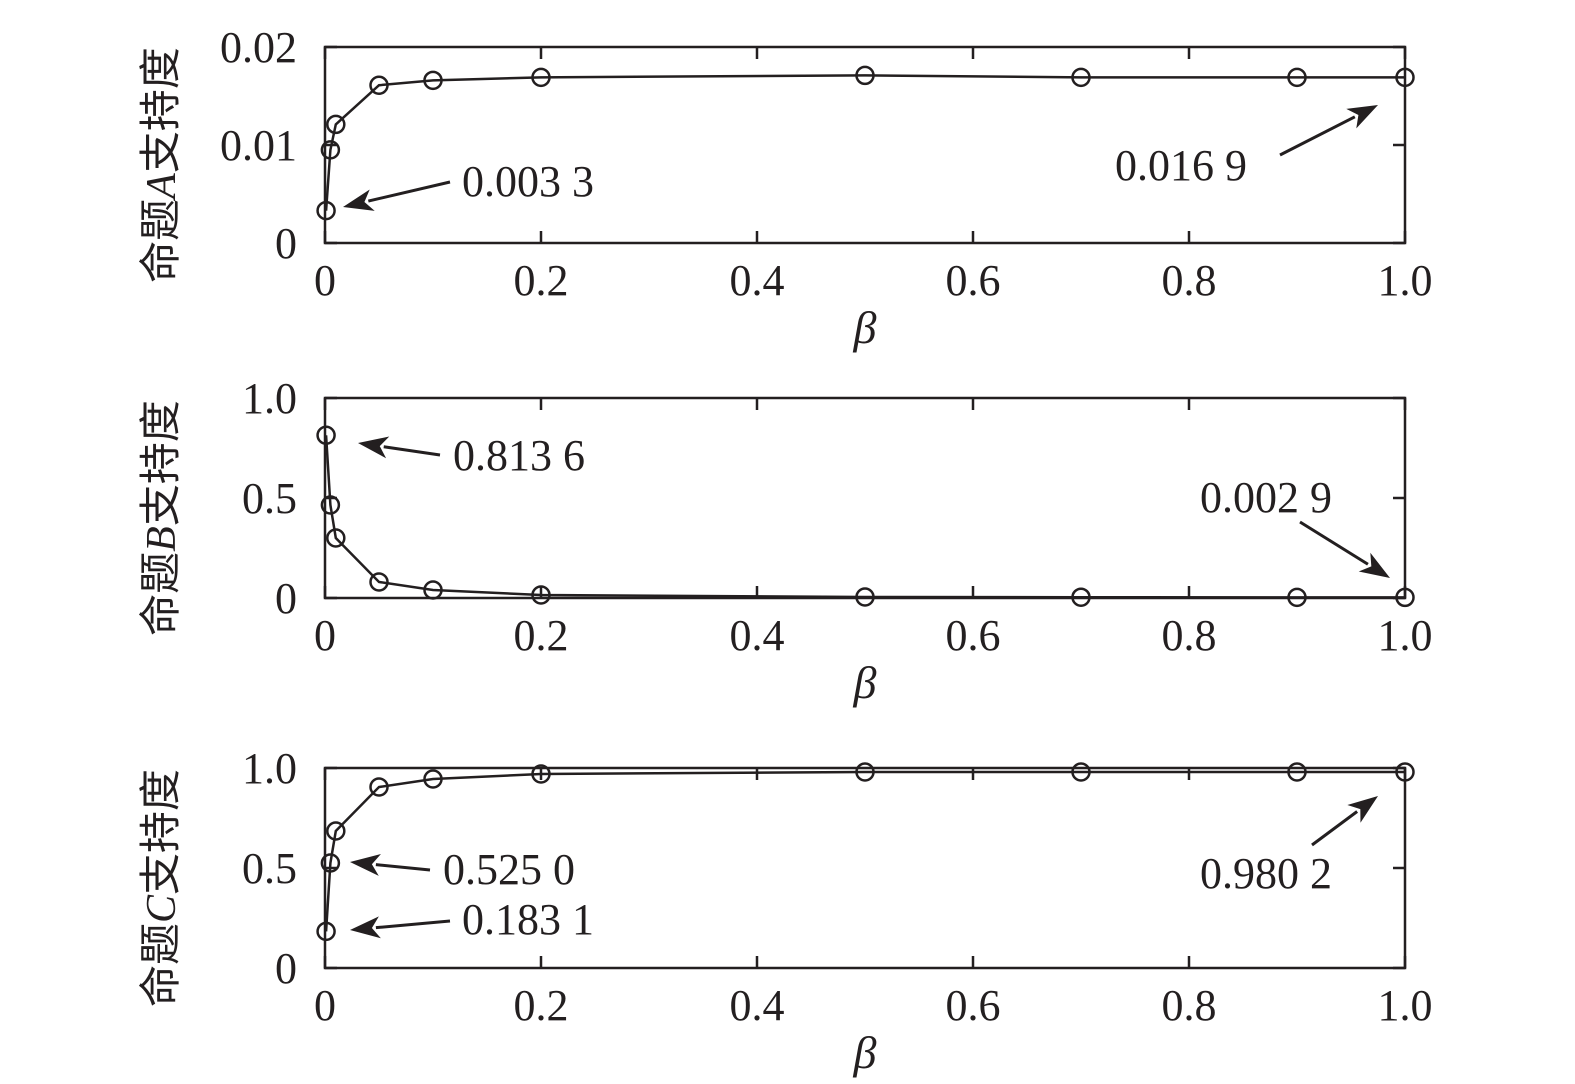 Image resolution: width=1575 pixels, height=1084 pixels. I want to click on y-axis-label: 命题A支持度, so click(161, 165).